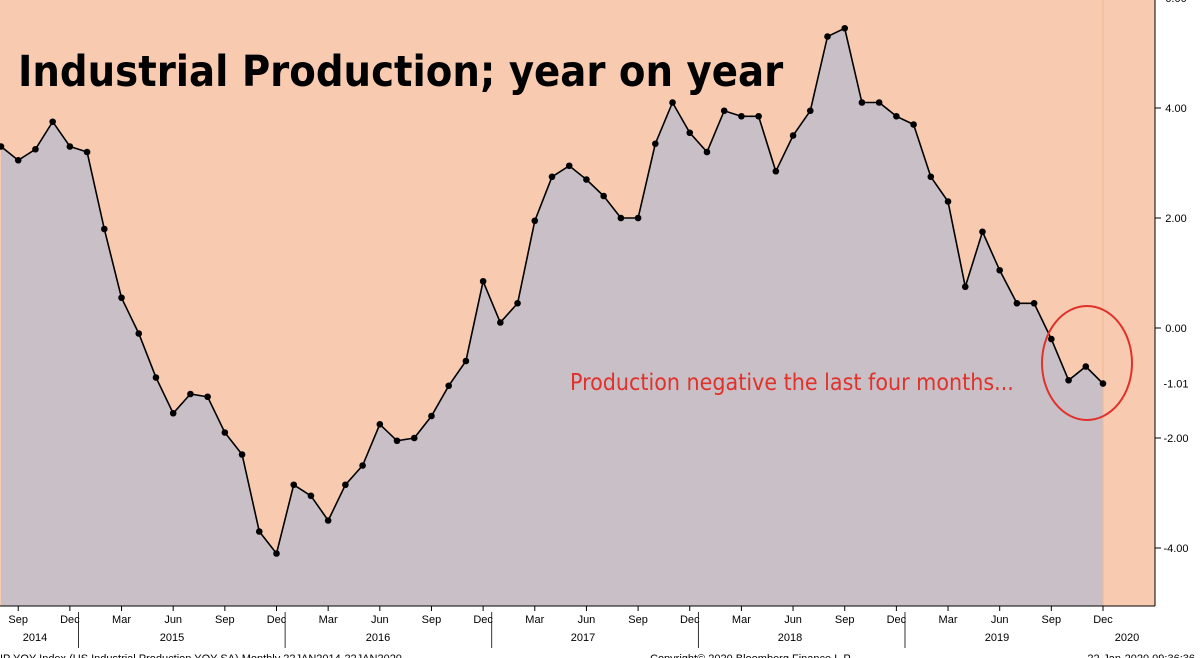 This screenshot has width=1200, height=658. What do you see at coordinates (1175, 2) in the screenshot?
I see `y-tick-label: 6.00` at bounding box center [1175, 2].